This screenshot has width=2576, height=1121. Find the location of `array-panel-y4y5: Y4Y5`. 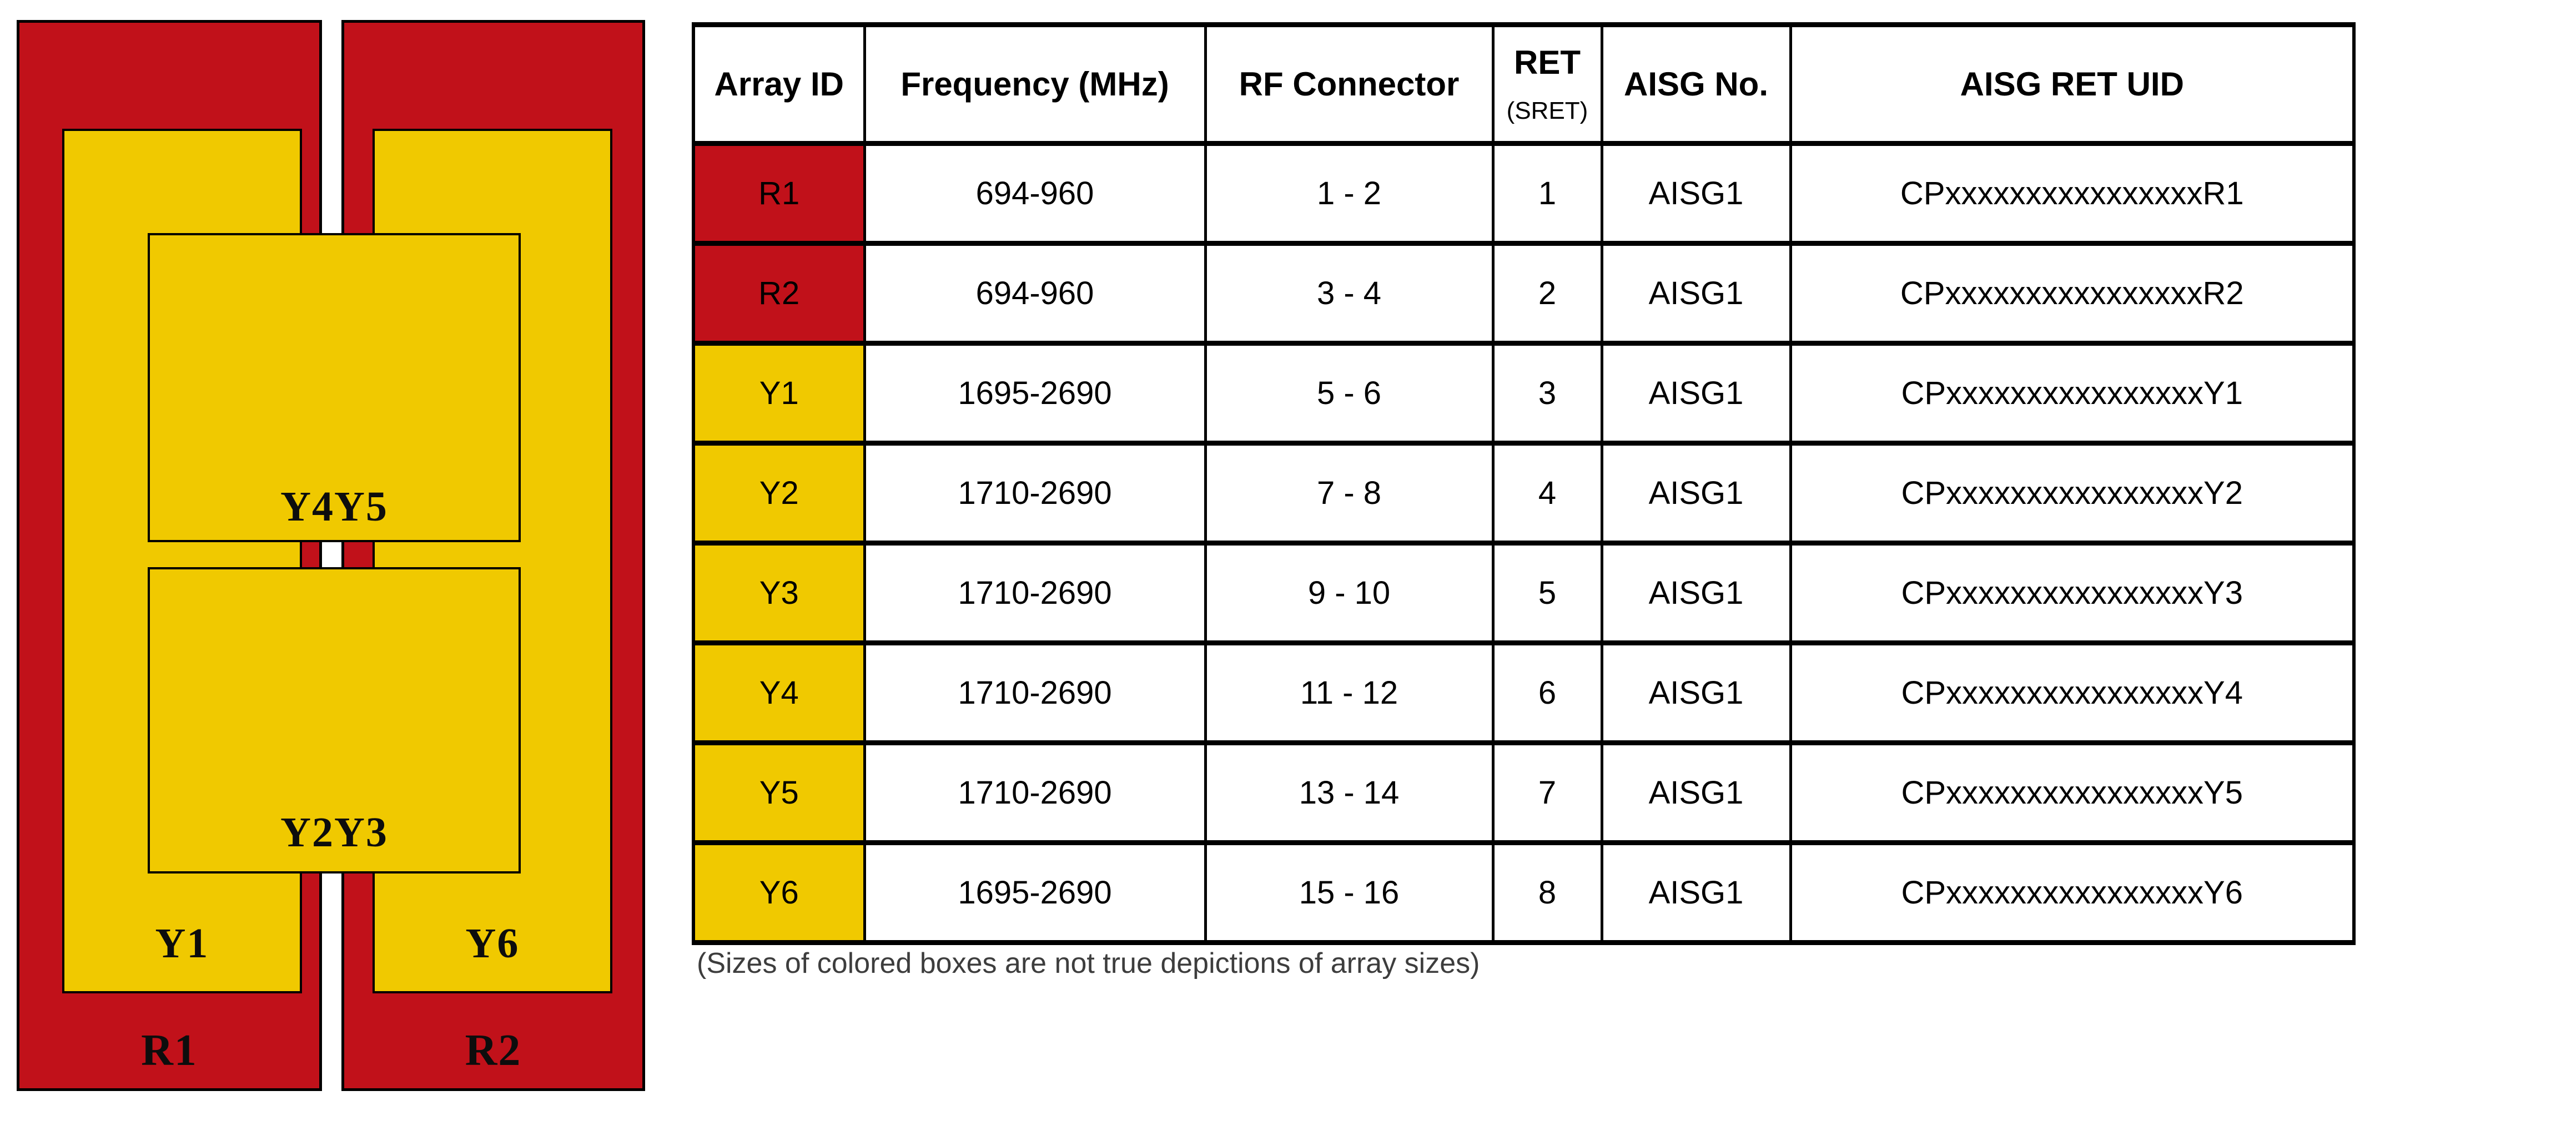

array-panel-y4y5: Y4Y5 is located at coordinates (334, 388).